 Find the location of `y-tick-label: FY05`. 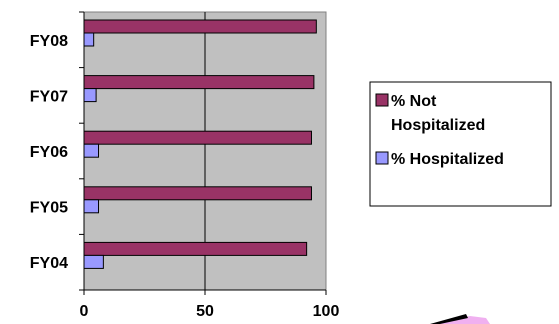

y-tick-label: FY05 is located at coordinates (49, 208).